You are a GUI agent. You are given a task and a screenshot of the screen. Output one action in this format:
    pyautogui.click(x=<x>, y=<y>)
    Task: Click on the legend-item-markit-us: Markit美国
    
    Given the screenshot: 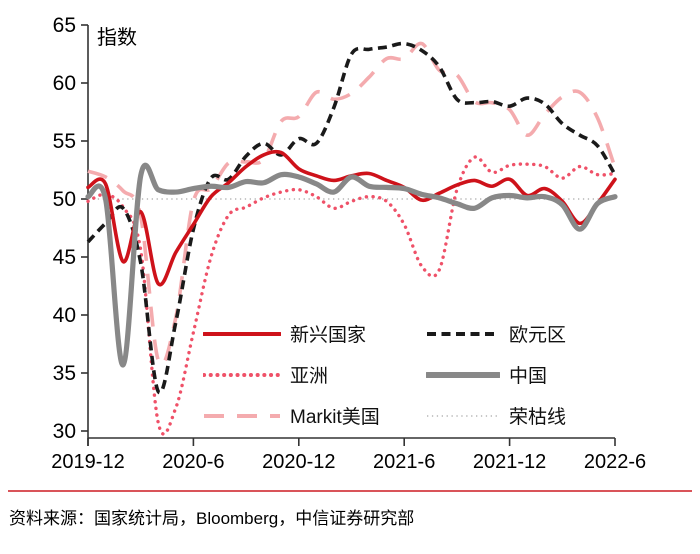 What is the action you would take?
    pyautogui.click(x=291, y=415)
    